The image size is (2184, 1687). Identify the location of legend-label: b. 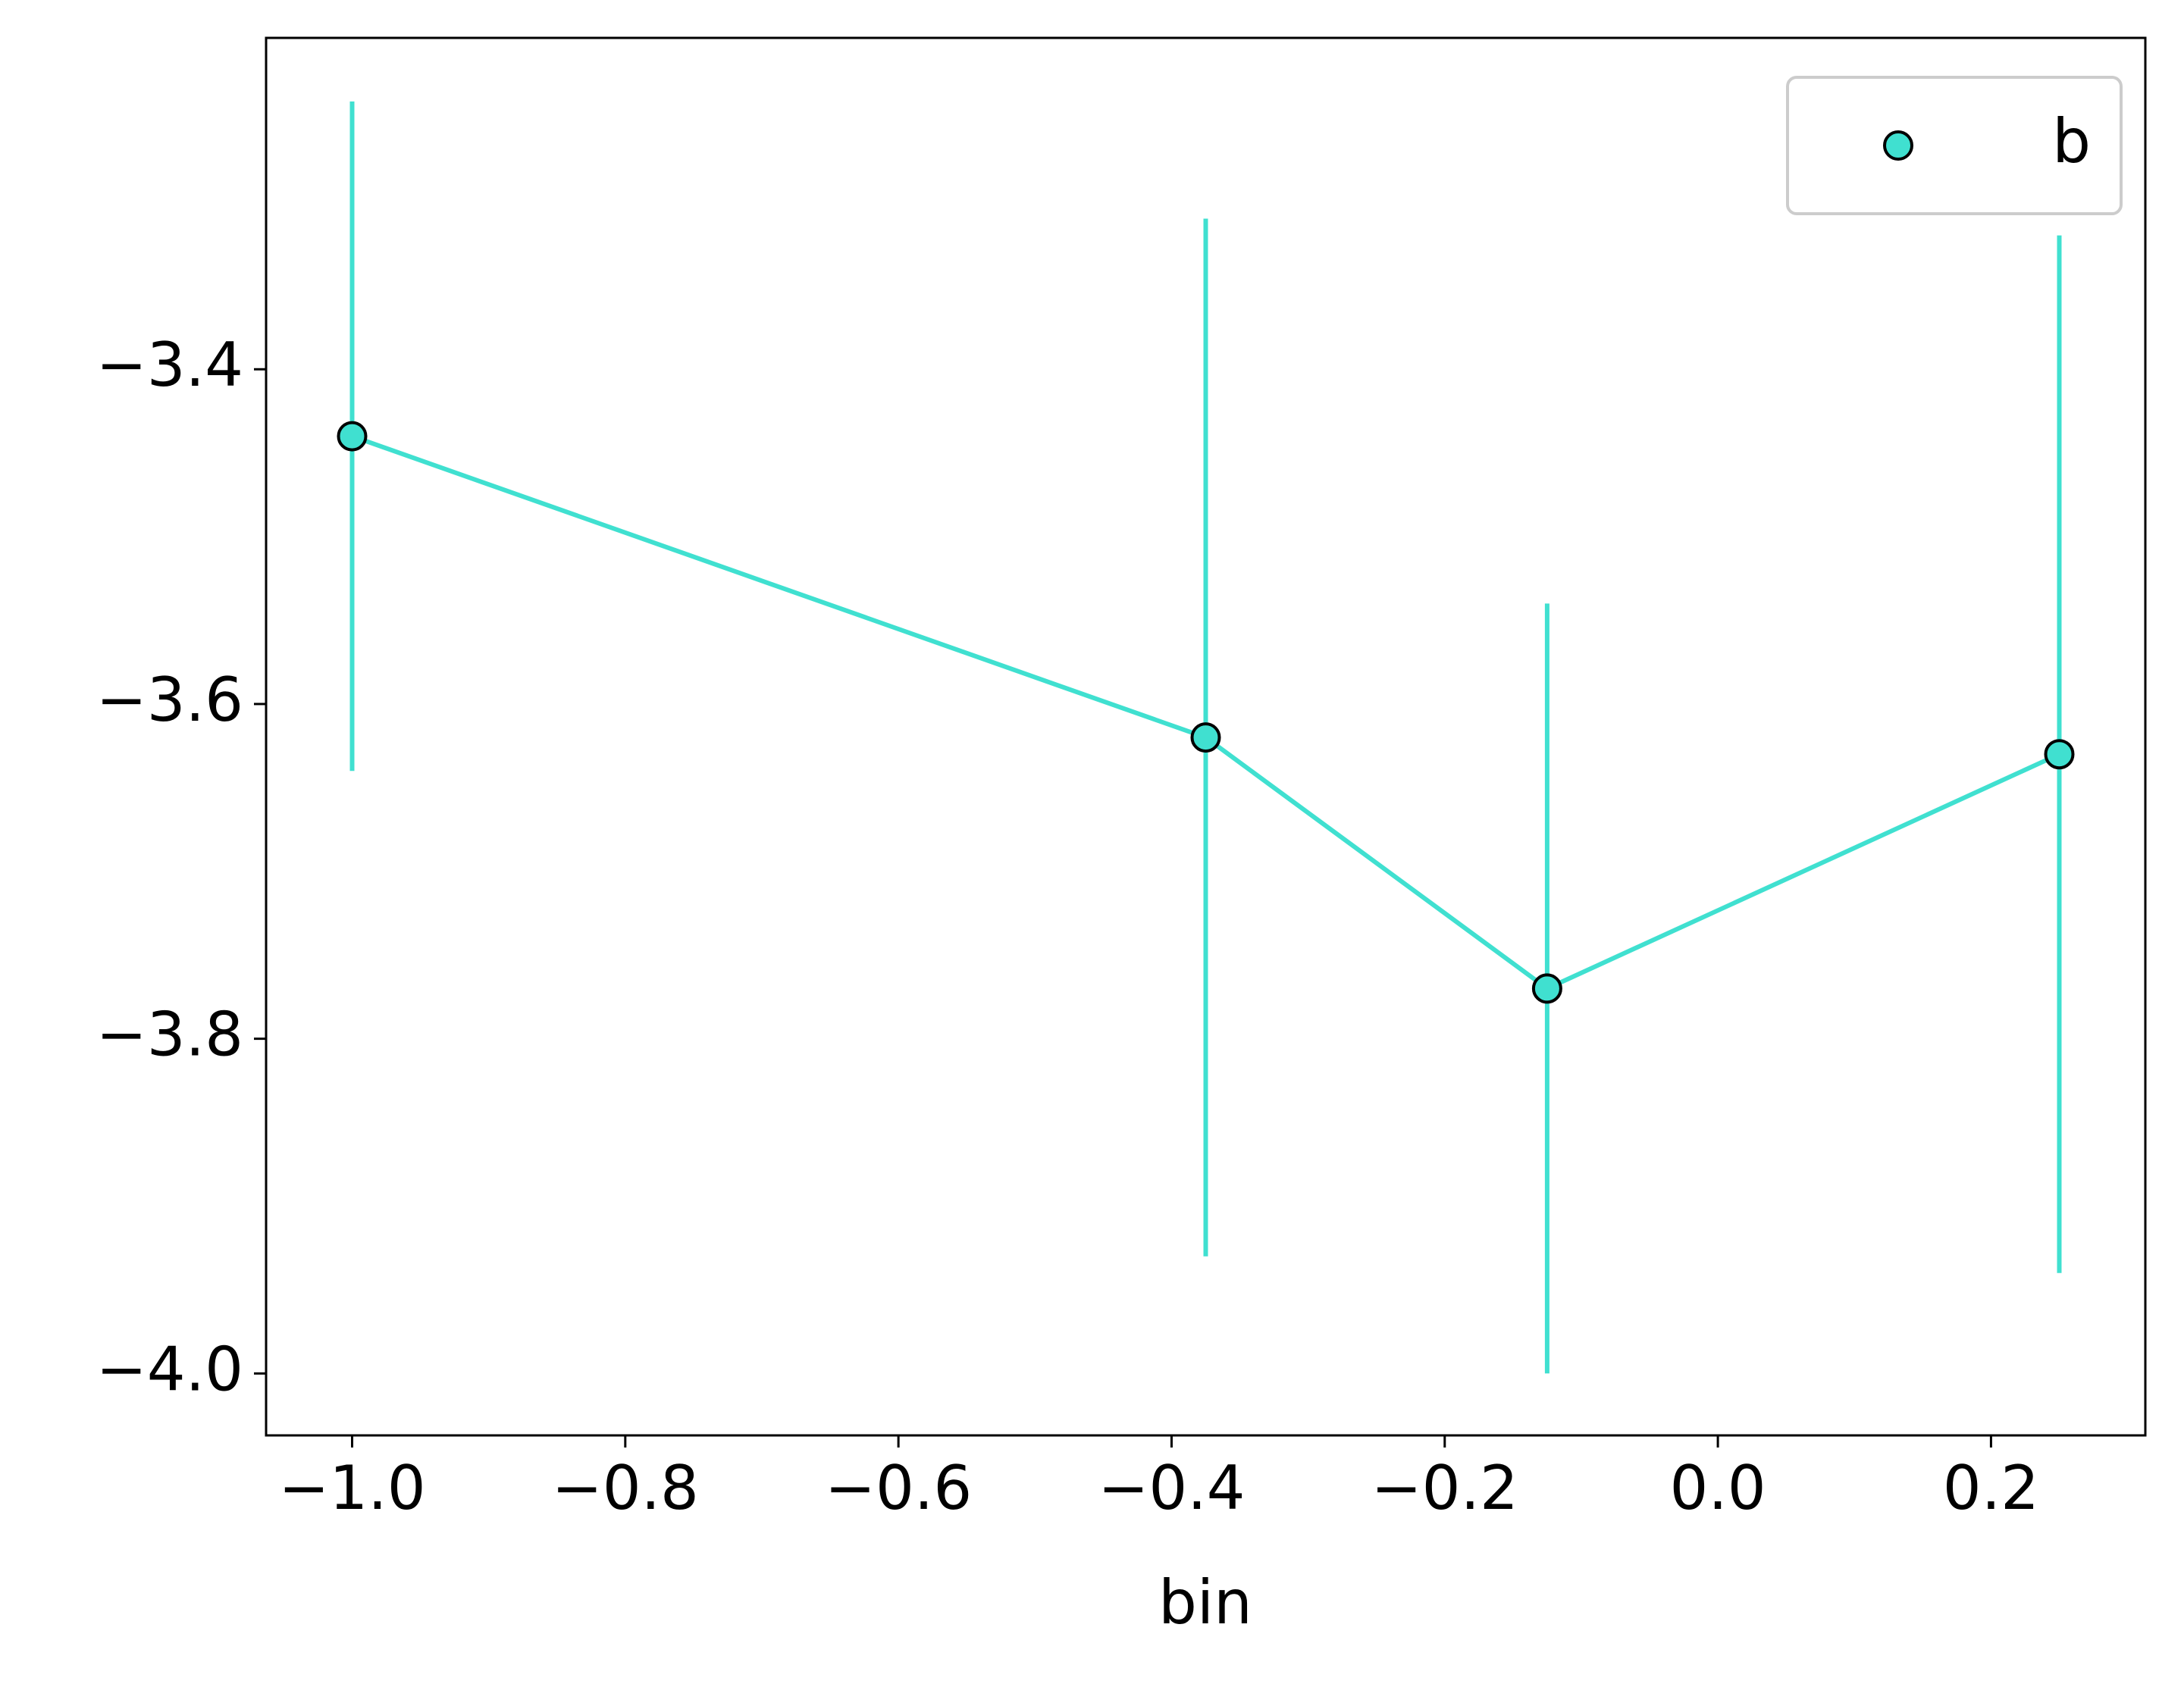
(2071, 142).